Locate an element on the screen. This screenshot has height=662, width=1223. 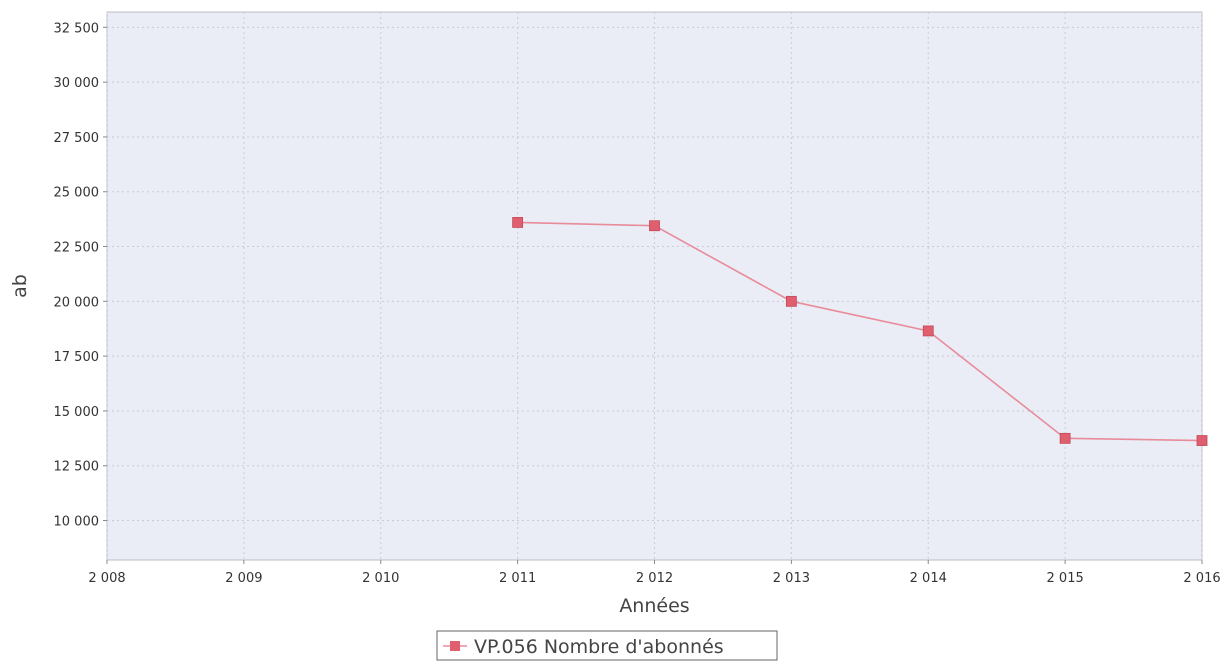
x-tick-label: 2 015 is located at coordinates (1065, 578).